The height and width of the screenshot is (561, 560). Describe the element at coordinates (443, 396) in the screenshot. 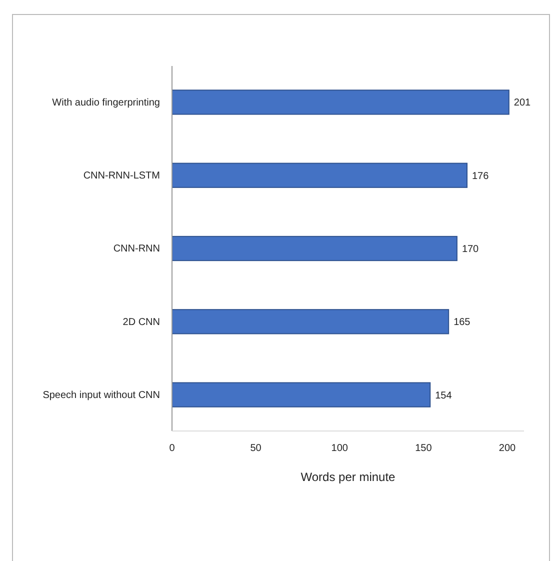

I see `data-label: 154` at that location.